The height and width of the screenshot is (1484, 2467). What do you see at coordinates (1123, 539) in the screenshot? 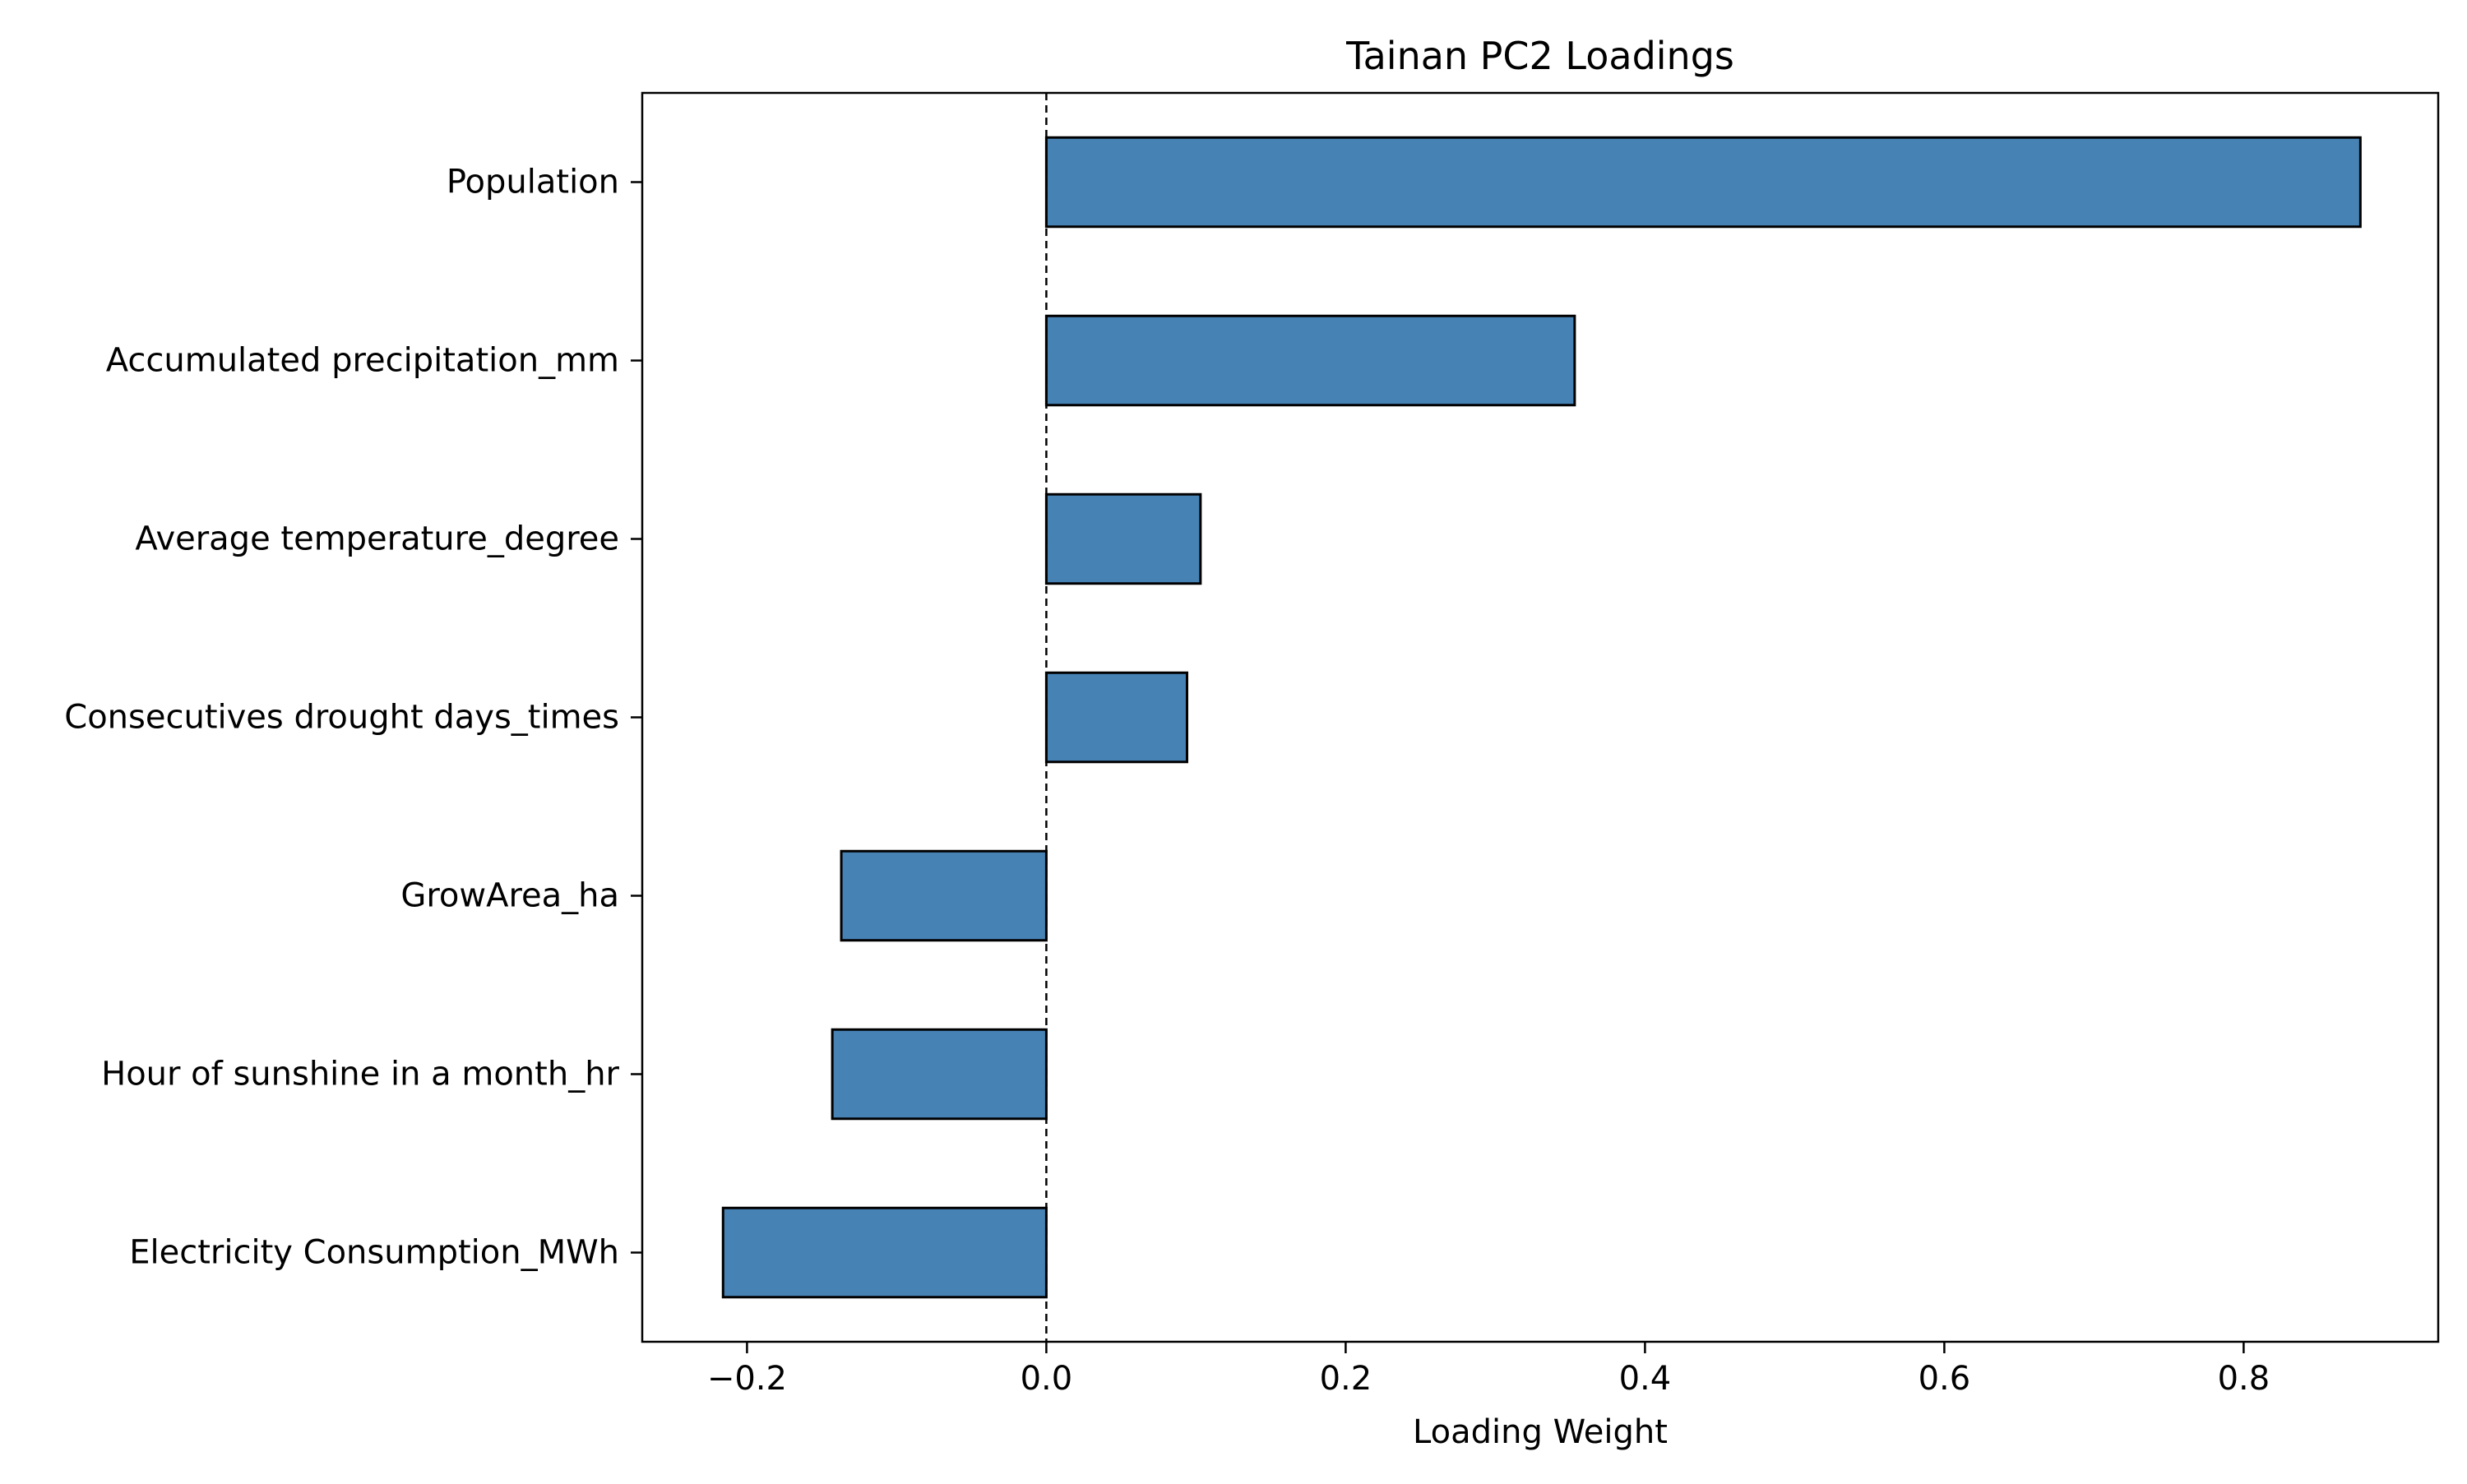
I see `bar-average-temperature-degree` at bounding box center [1123, 539].